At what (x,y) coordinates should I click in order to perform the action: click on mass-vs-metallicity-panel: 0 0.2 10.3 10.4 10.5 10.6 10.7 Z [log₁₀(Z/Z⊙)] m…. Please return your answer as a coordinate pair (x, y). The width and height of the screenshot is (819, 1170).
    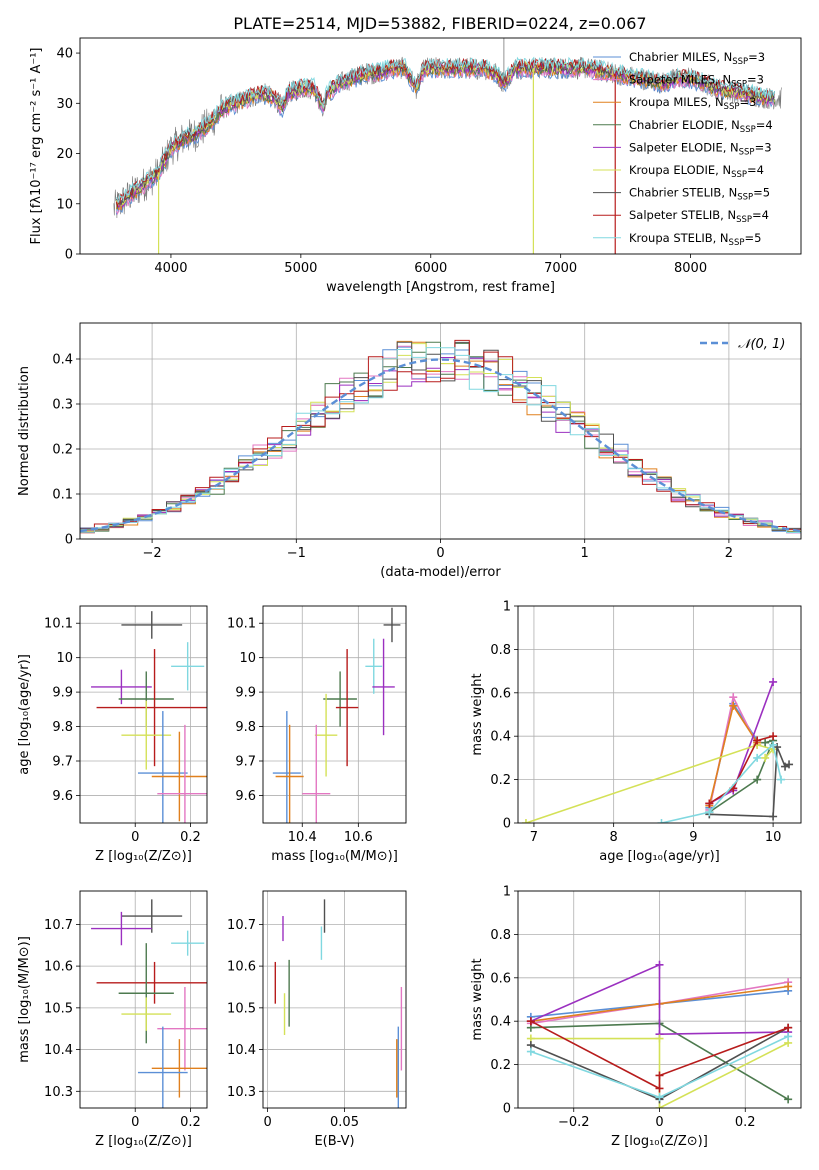
    Looking at the image, I should click on (112, 1019).